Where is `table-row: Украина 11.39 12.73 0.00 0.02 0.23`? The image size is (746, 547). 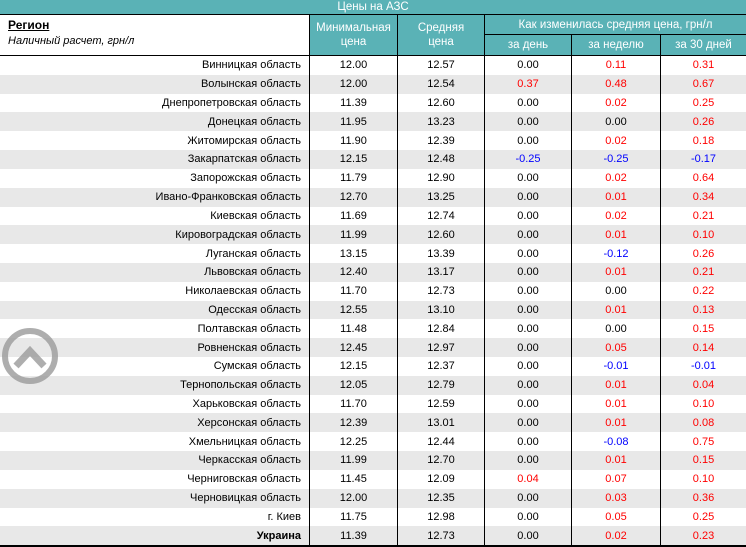 table-row: Украина 11.39 12.73 0.00 0.02 0.23 is located at coordinates (373, 535).